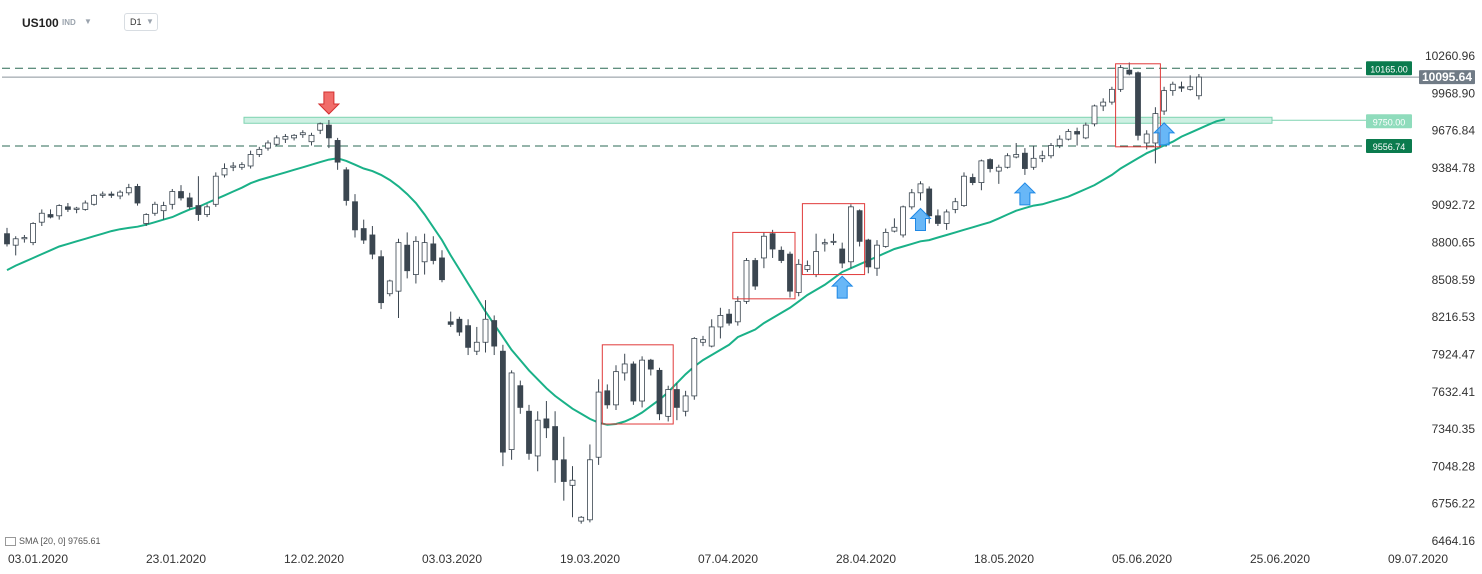 Image resolution: width=1482 pixels, height=574 pixels. Describe the element at coordinates (40, 23) in the screenshot. I see `symbol-label: US100` at that location.